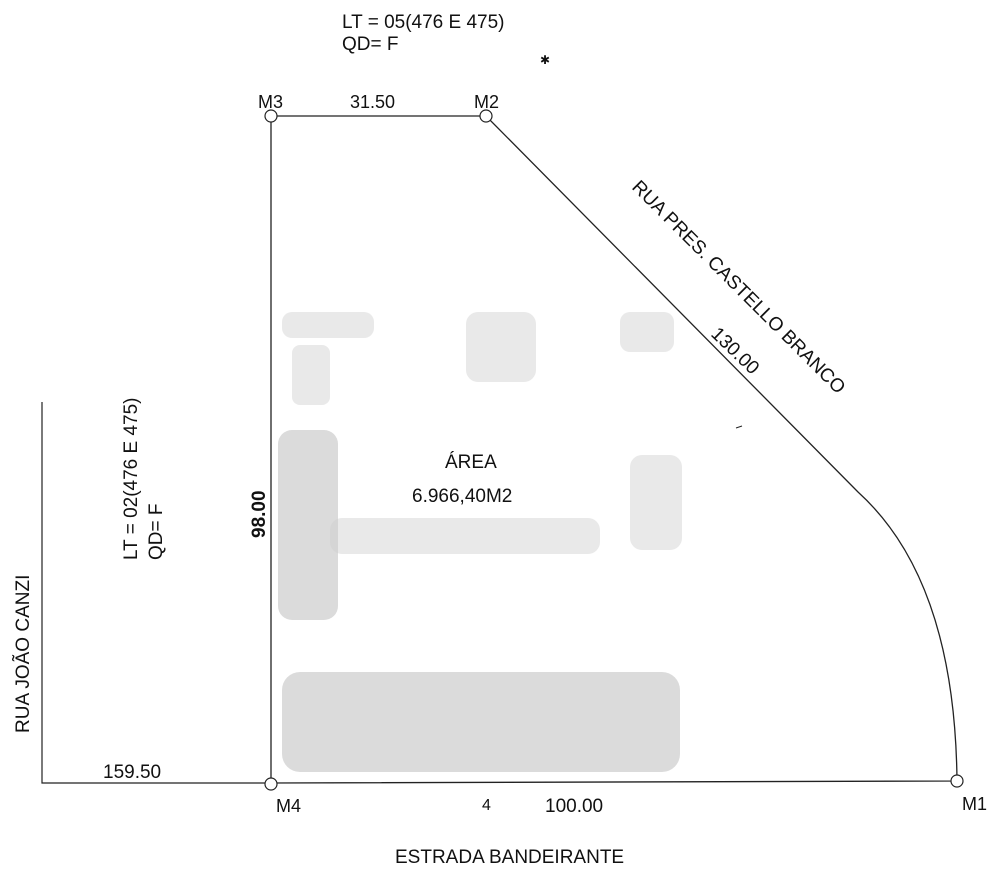 The height and width of the screenshot is (875, 1000). Describe the element at coordinates (735, 350) in the screenshot. I see `dimension-diagonal-label: 130.00` at that location.